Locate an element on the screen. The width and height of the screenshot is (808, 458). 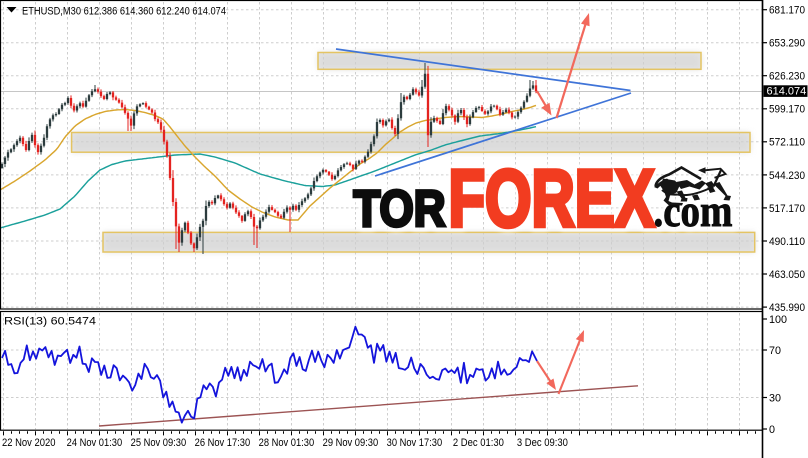
svg-text: 24 Nov 01:30 is located at coordinates (95, 443).